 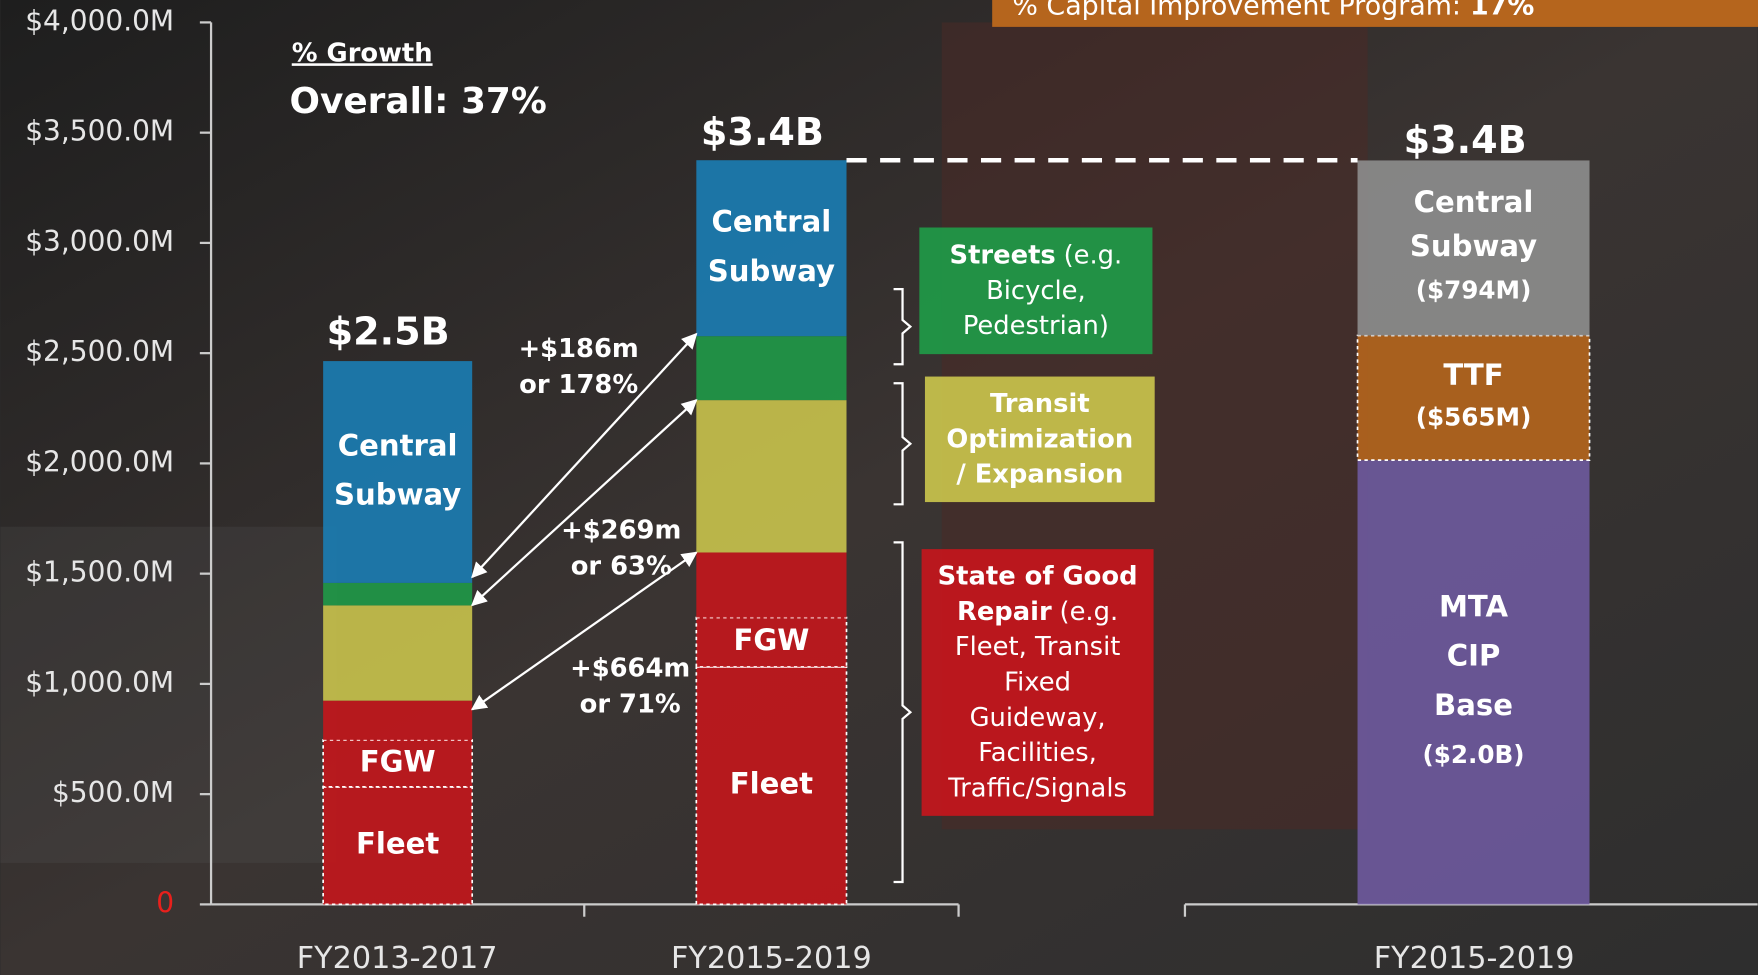 What do you see at coordinates (1474, 656) in the screenshot?
I see `segment-label: CIP` at bounding box center [1474, 656].